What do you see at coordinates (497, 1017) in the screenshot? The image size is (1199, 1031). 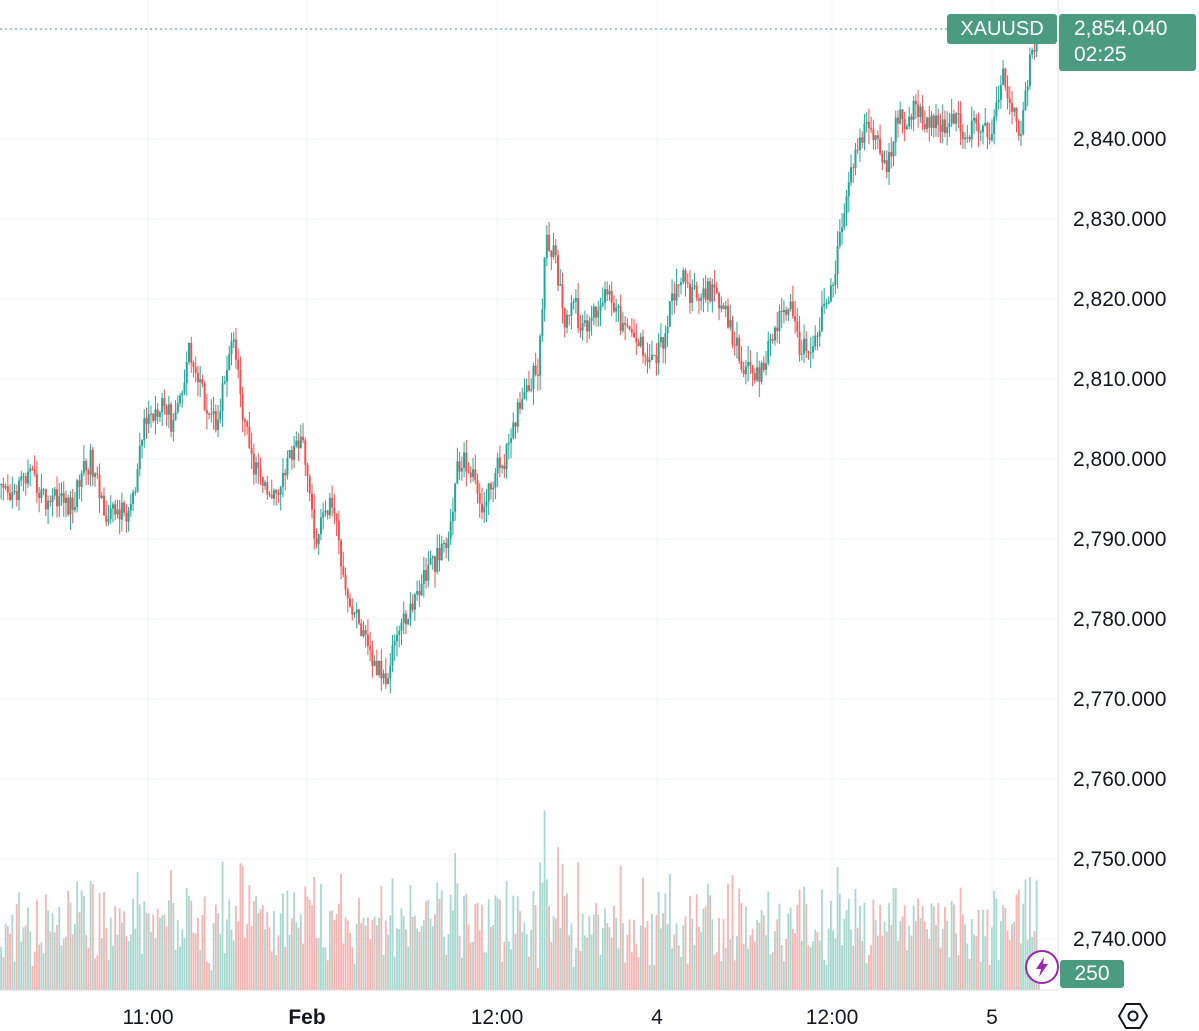 I see `x-tick-label: 12:00` at bounding box center [497, 1017].